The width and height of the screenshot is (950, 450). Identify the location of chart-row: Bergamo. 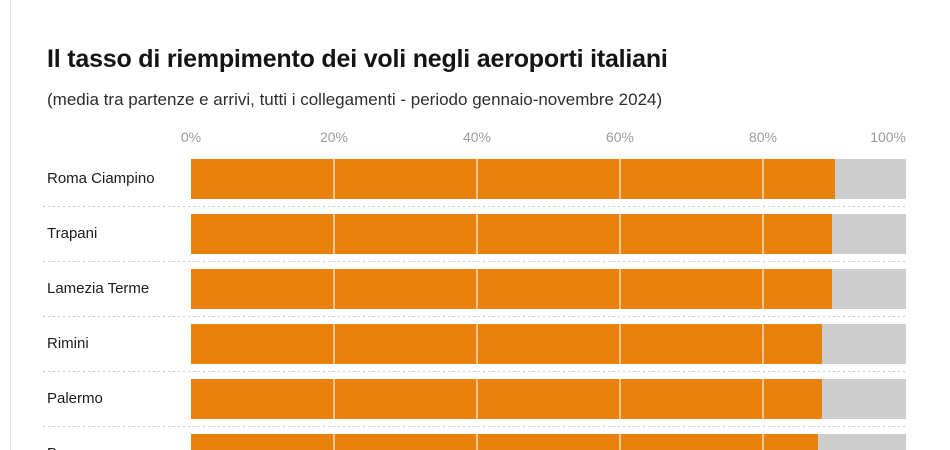
(477, 442).